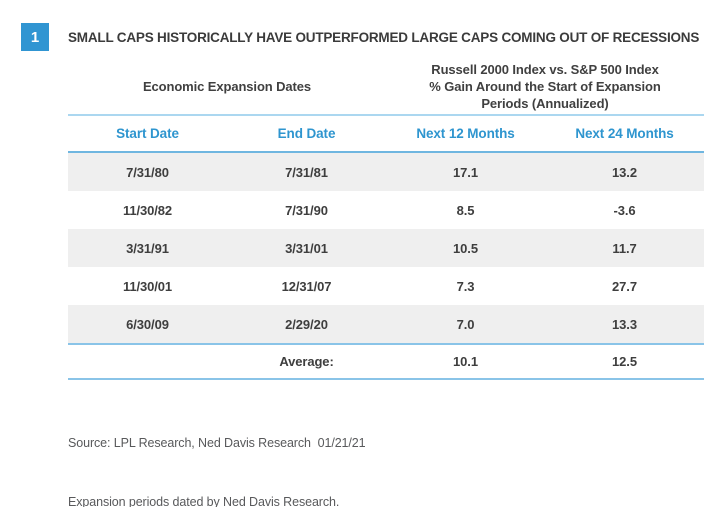  I want to click on next-12-months-cell: 17.1, so click(465, 172).